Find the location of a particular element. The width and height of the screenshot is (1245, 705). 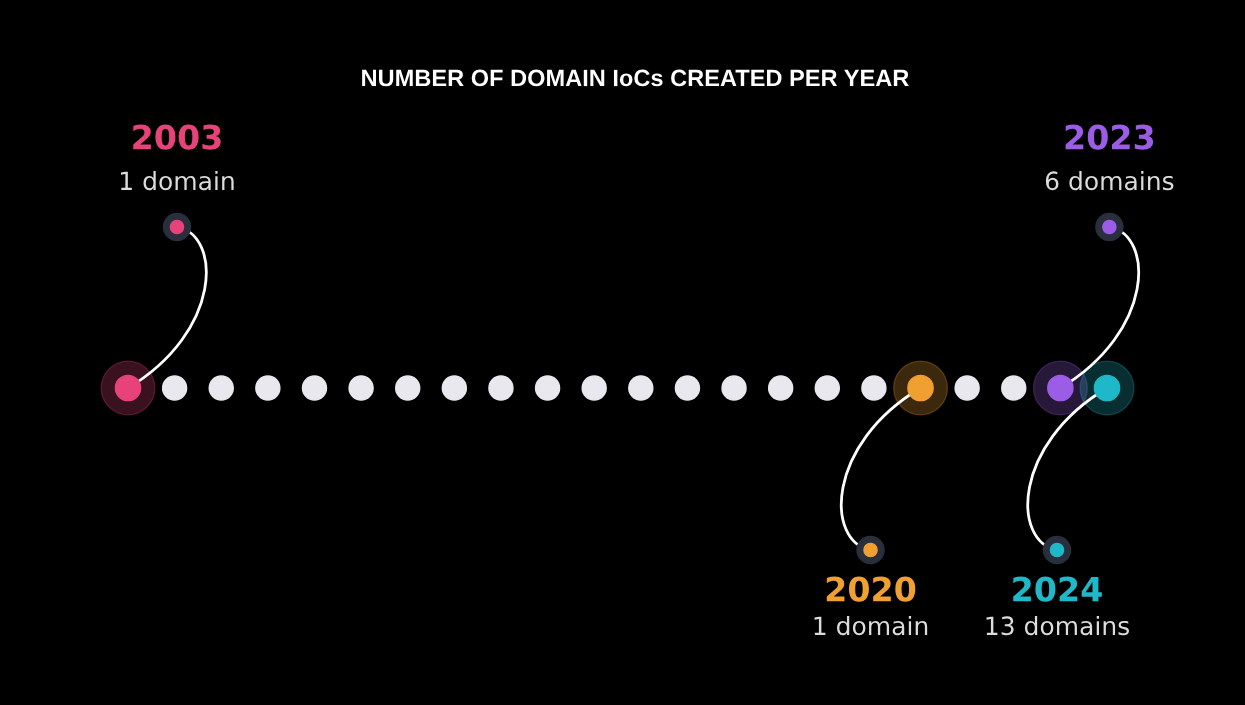

category-label: 2023 is located at coordinates (1109, 137).